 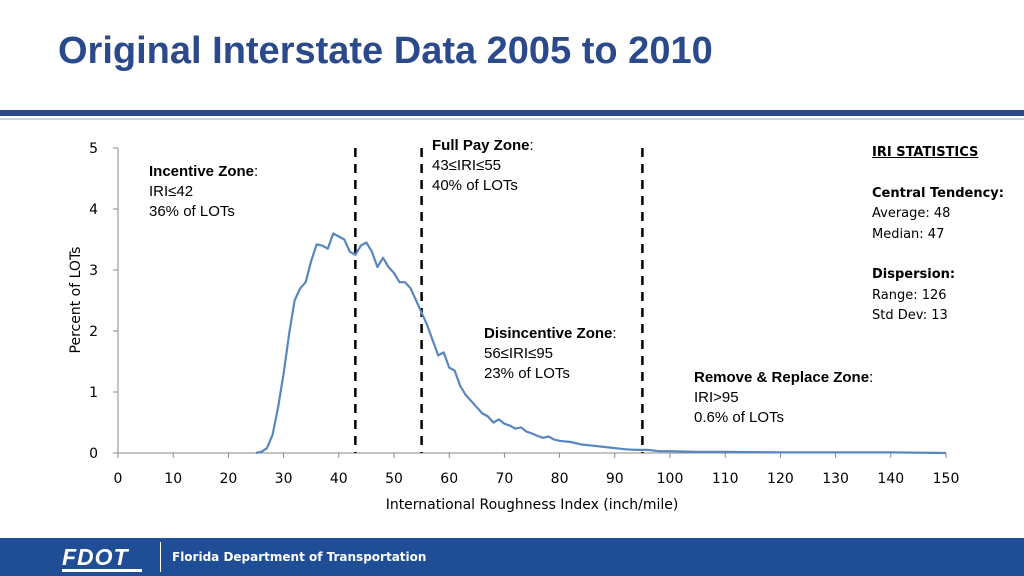 What do you see at coordinates (475, 185) in the screenshot?
I see `full-pay-zone-share: 40% of LOTs` at bounding box center [475, 185].